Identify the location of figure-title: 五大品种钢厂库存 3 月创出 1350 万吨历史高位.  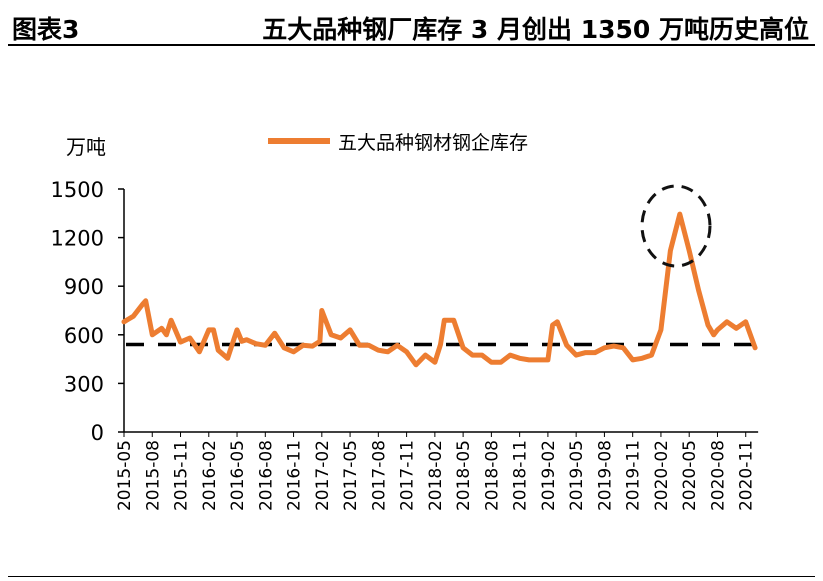
(535, 29).